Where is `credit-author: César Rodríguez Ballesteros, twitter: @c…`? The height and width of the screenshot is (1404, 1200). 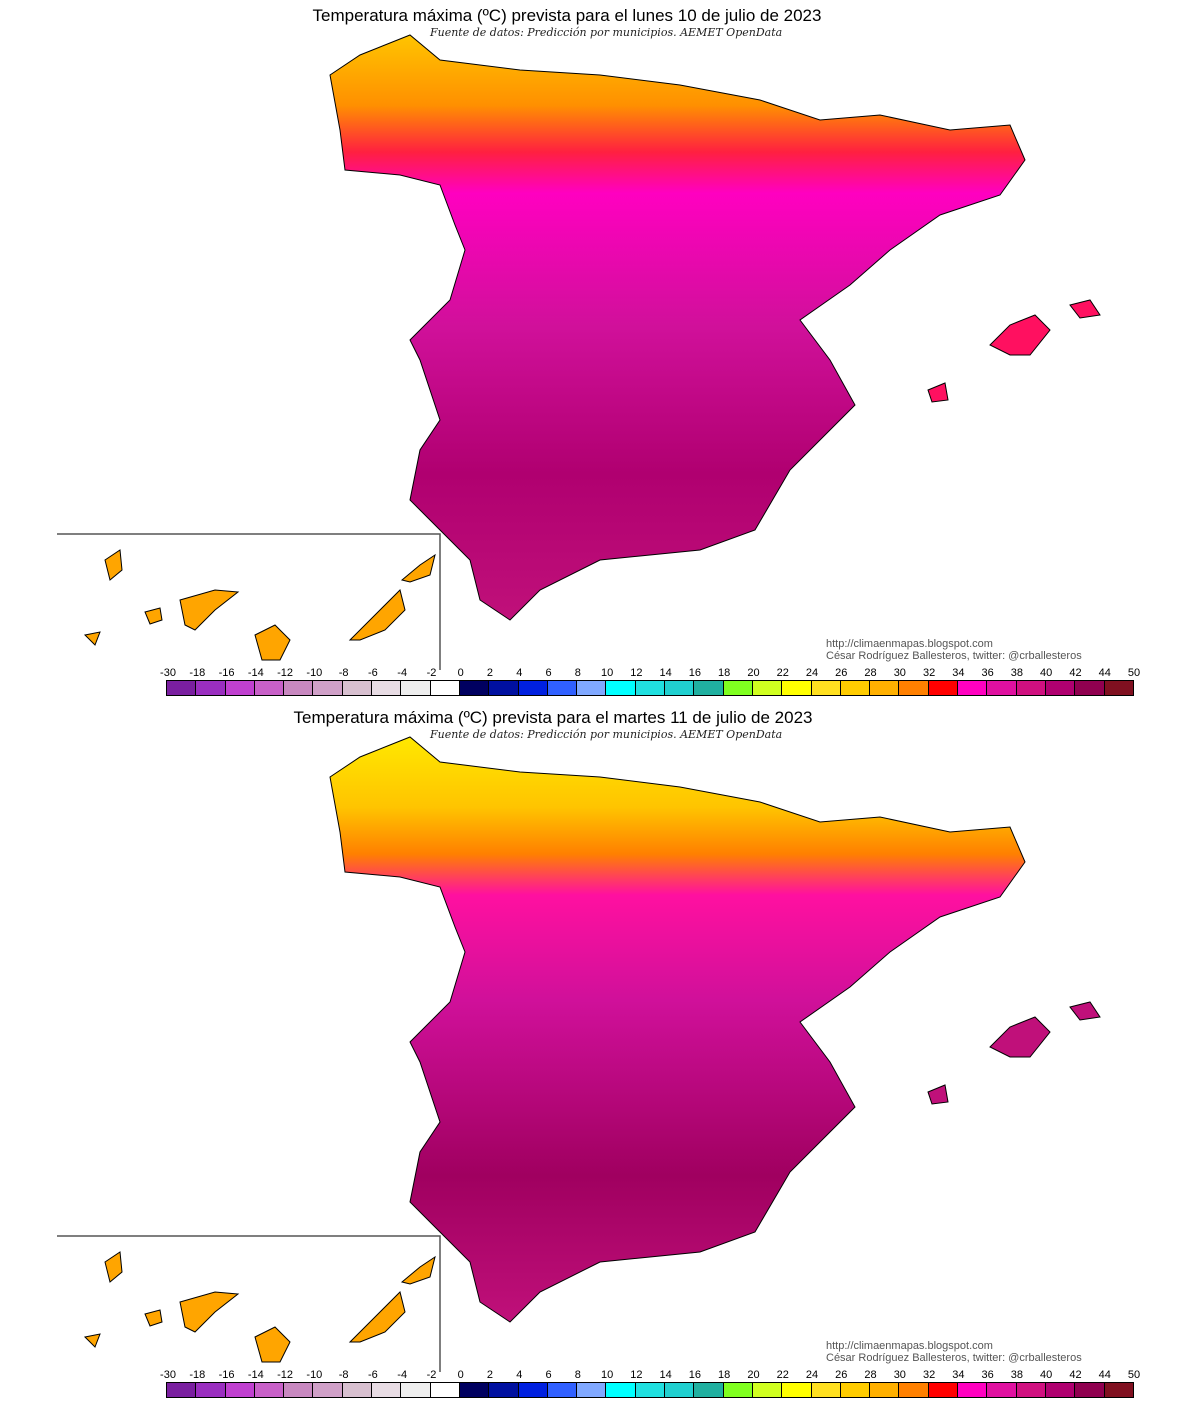
credit-author: César Rodríguez Ballesteros, twitter: @c… is located at coordinates (954, 1358).